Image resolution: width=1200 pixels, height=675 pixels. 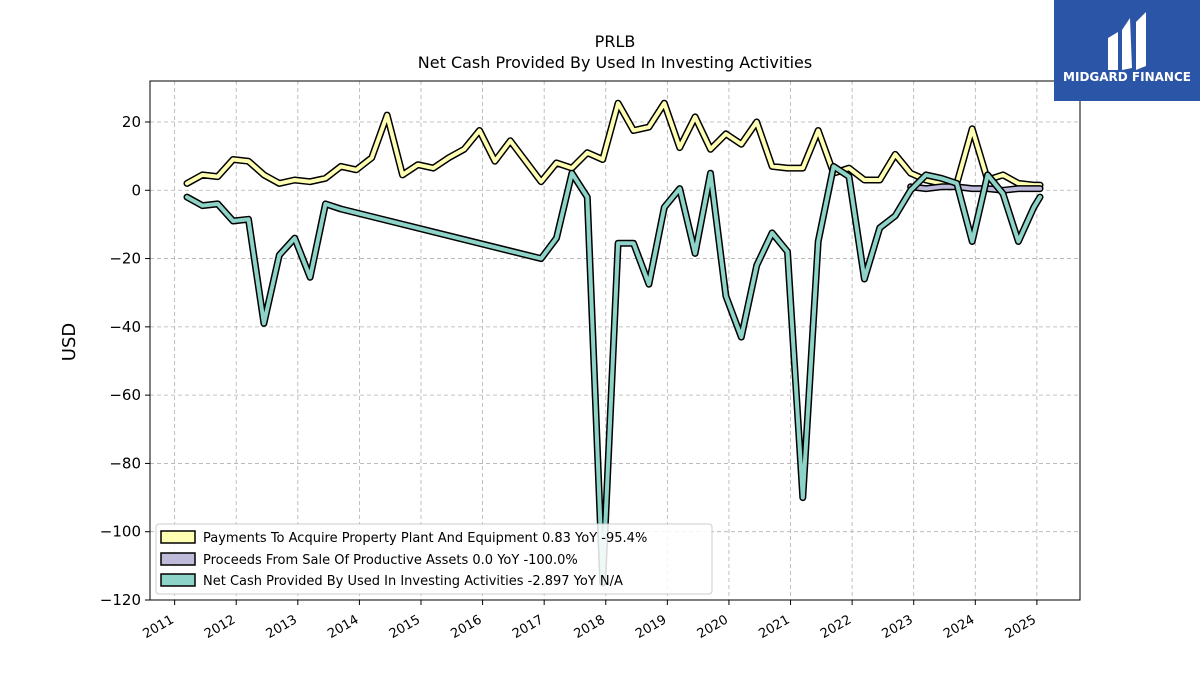 I want to click on x-tick-label: 2025, so click(x=1021, y=627).